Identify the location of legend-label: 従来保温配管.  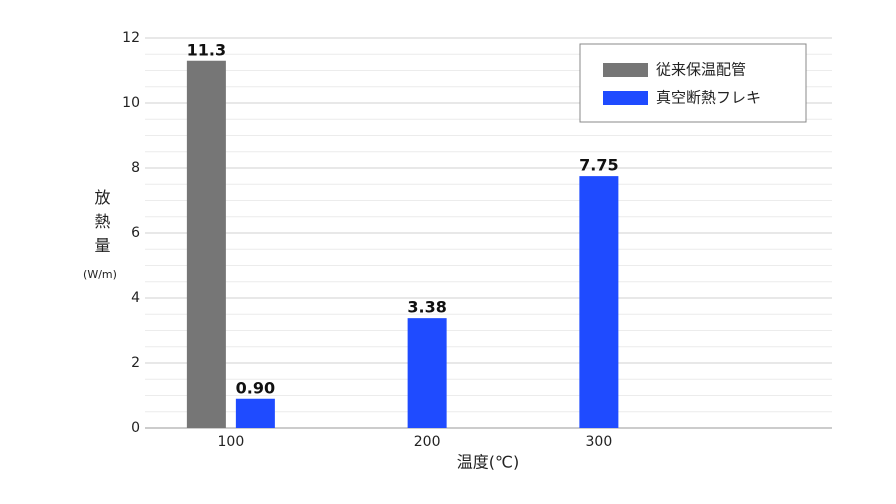
(701, 70).